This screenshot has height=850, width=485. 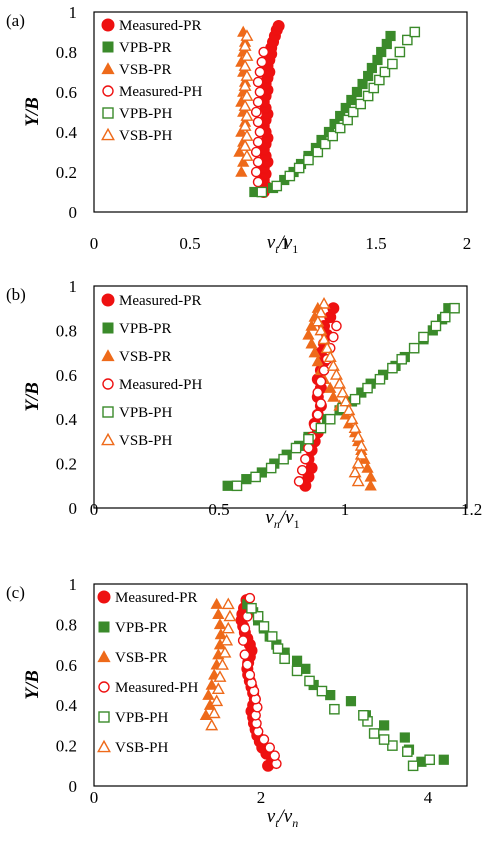 What do you see at coordinates (94, 243) in the screenshot?
I see `x-tick-label: 0` at bounding box center [94, 243].